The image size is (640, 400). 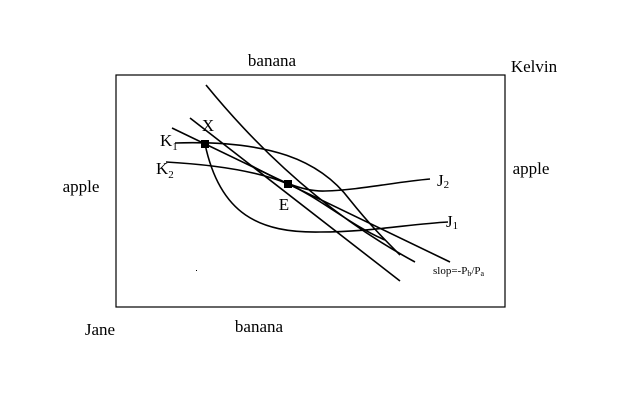 What do you see at coordinates (272, 60) in the screenshot?
I see `top-axis-label: banana` at bounding box center [272, 60].